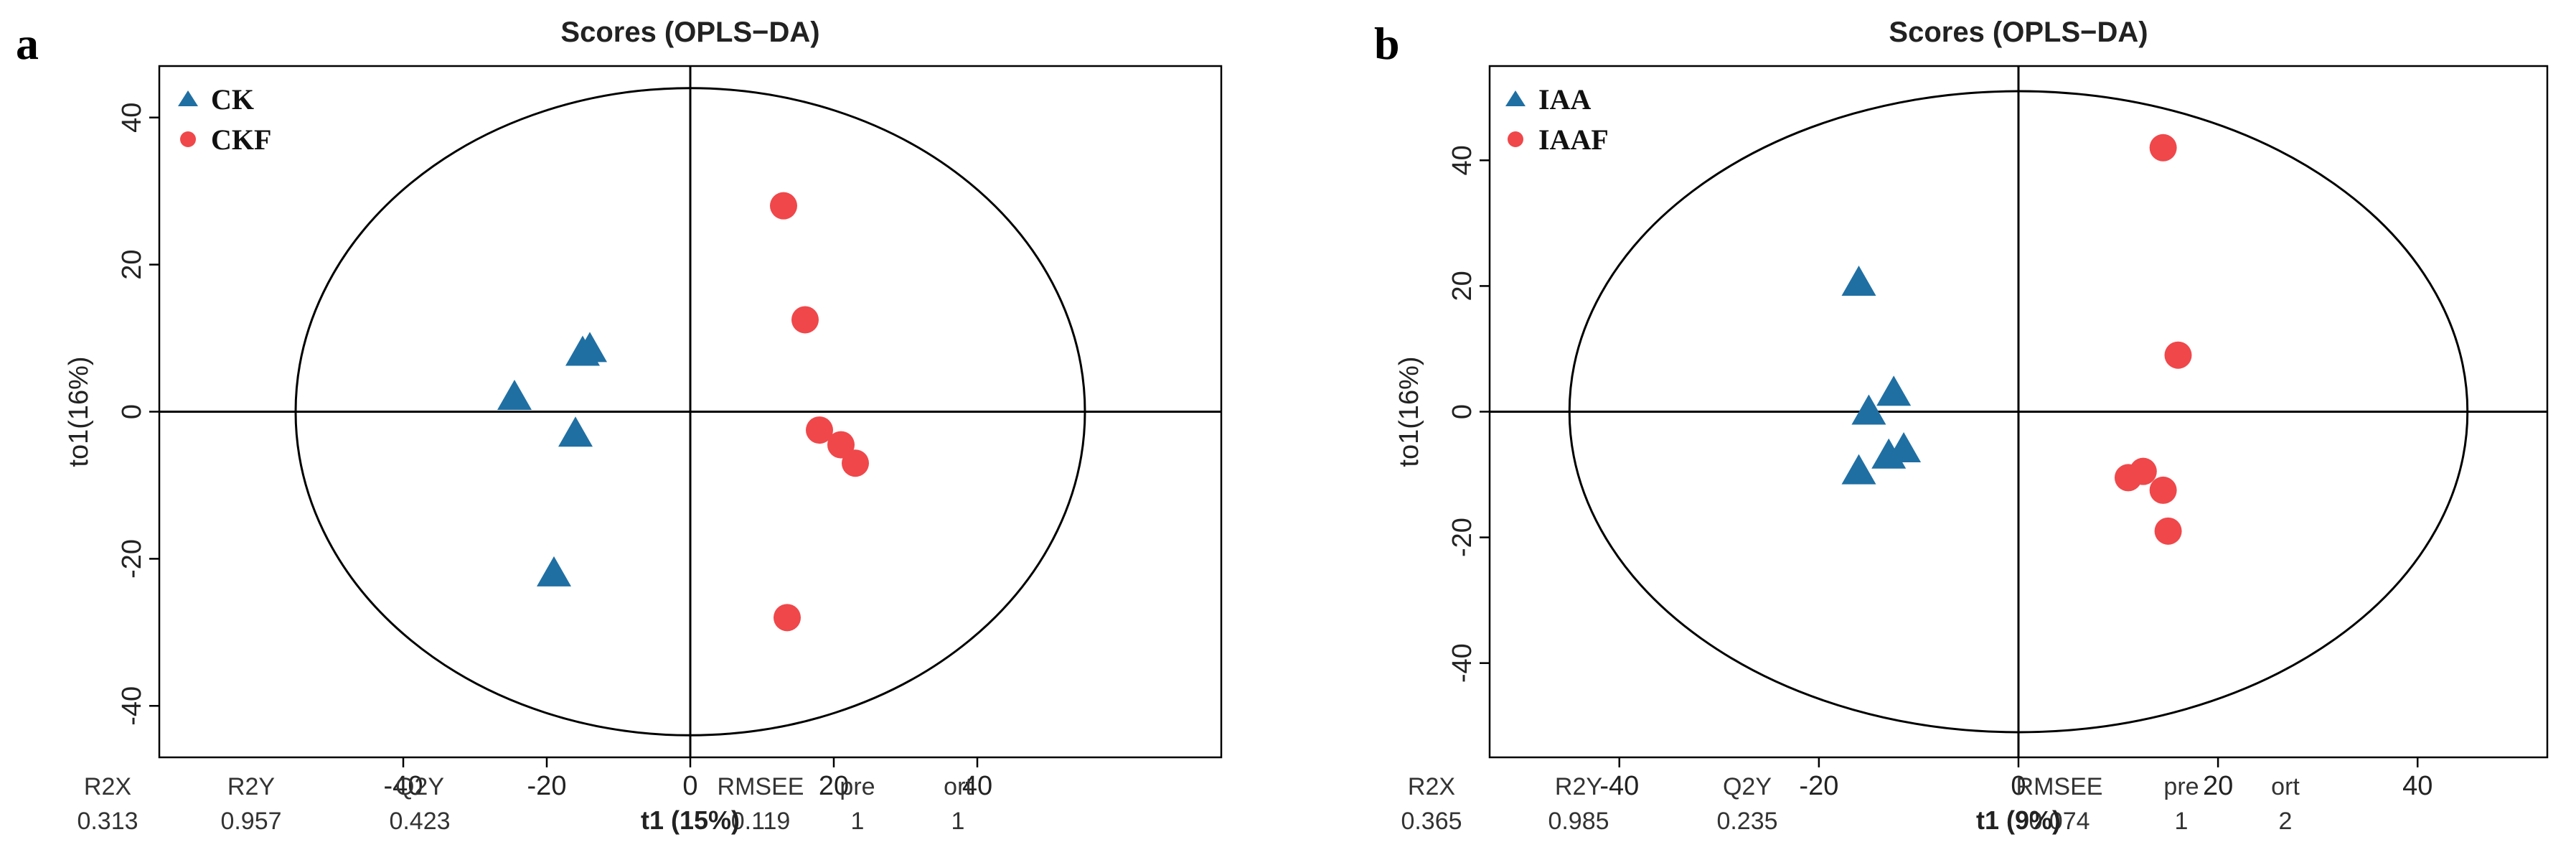 Image resolution: width=2576 pixels, height=860 pixels. What do you see at coordinates (1564, 99) in the screenshot?
I see `legend-label-iaa: IAA` at bounding box center [1564, 99].